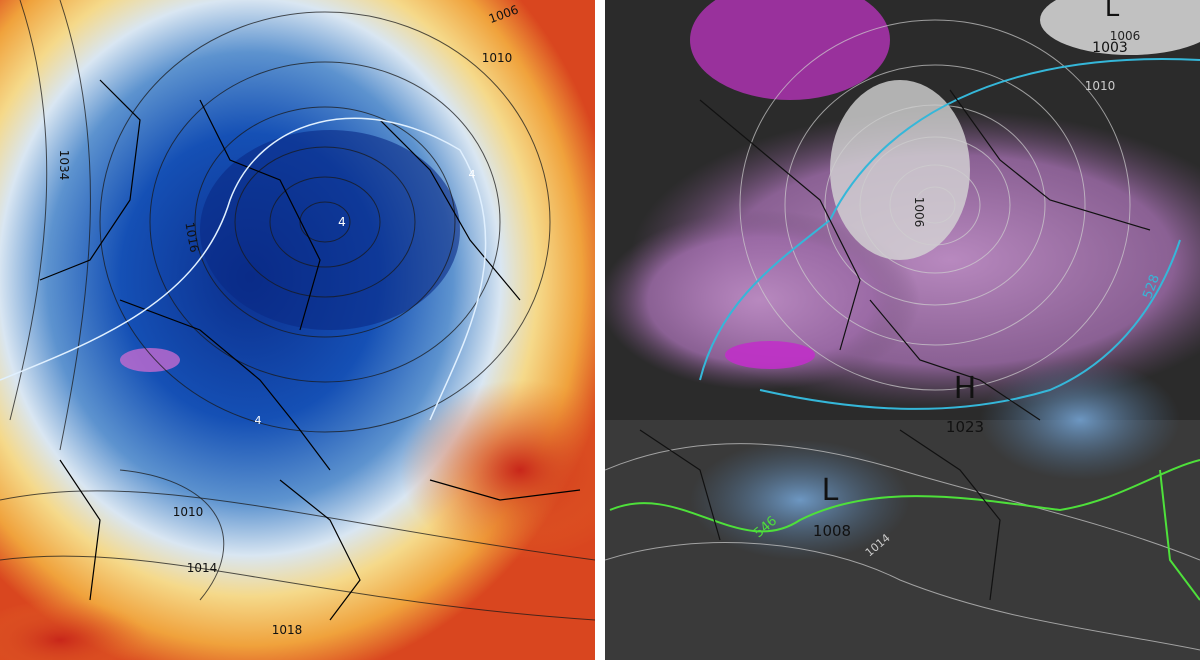 The width and height of the screenshot is (1200, 660). What do you see at coordinates (202, 568) in the screenshot?
I see `isobar-label: 1014` at bounding box center [202, 568].